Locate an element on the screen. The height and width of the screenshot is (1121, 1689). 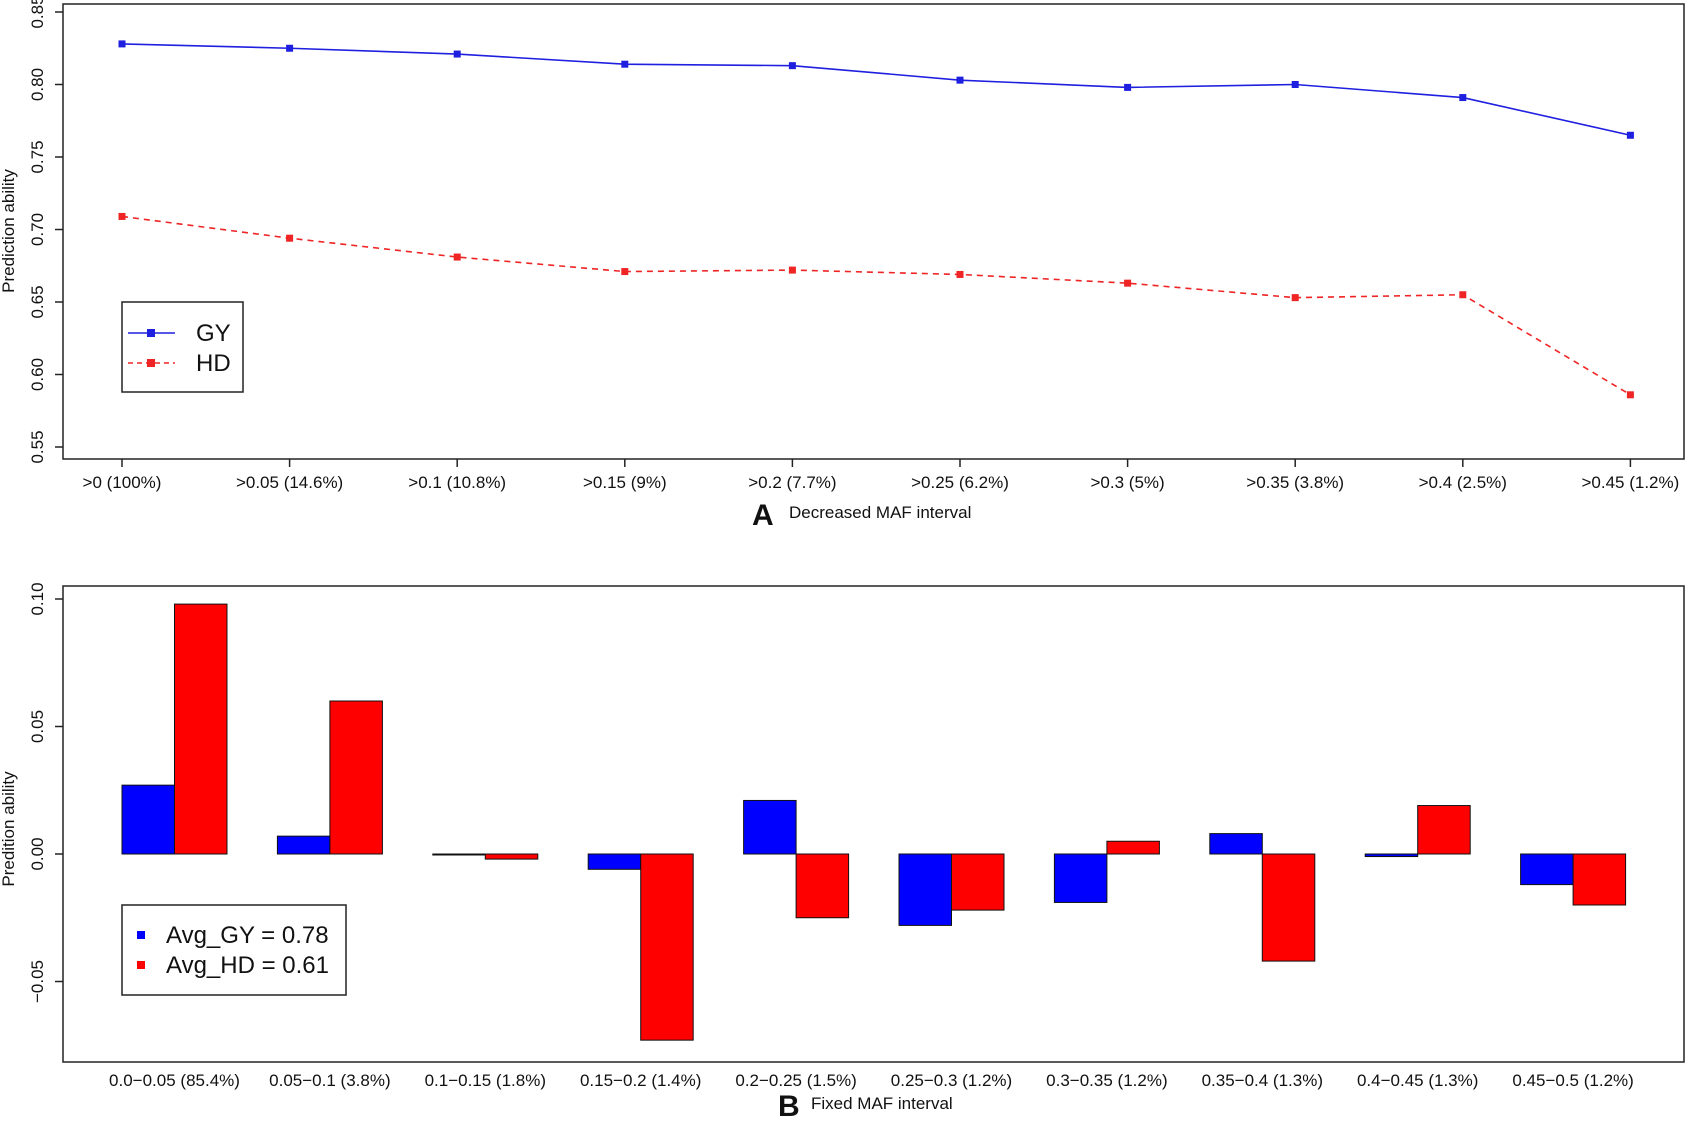
a-xtick-label: >0 (100%) is located at coordinates (122, 482).